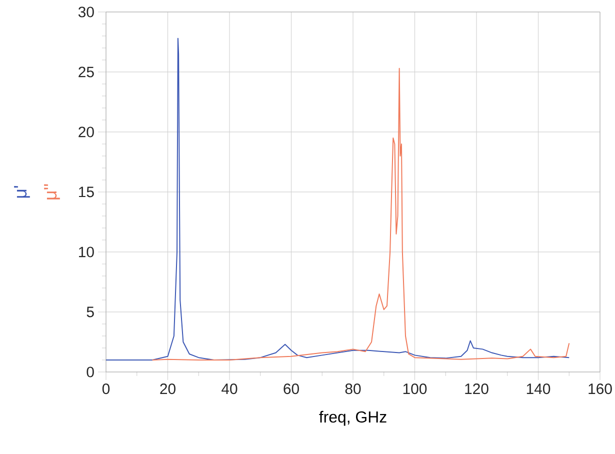 The image size is (615, 454). Describe the element at coordinates (90, 372) in the screenshot. I see `y-tick-label: 0` at that location.